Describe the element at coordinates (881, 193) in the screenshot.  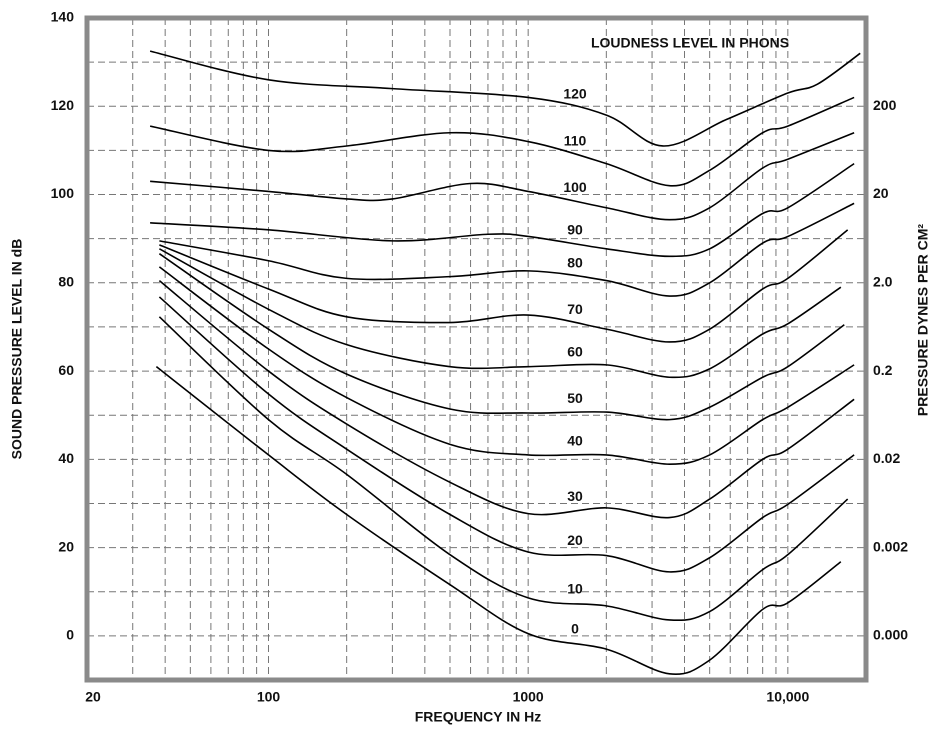
I see `y2-tick-label: 20` at that location.